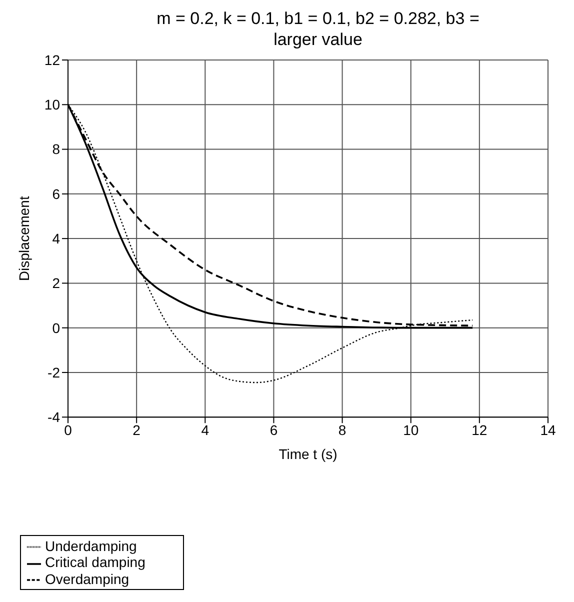  What do you see at coordinates (548, 430) in the screenshot?
I see `x-tick-label: 14` at bounding box center [548, 430].